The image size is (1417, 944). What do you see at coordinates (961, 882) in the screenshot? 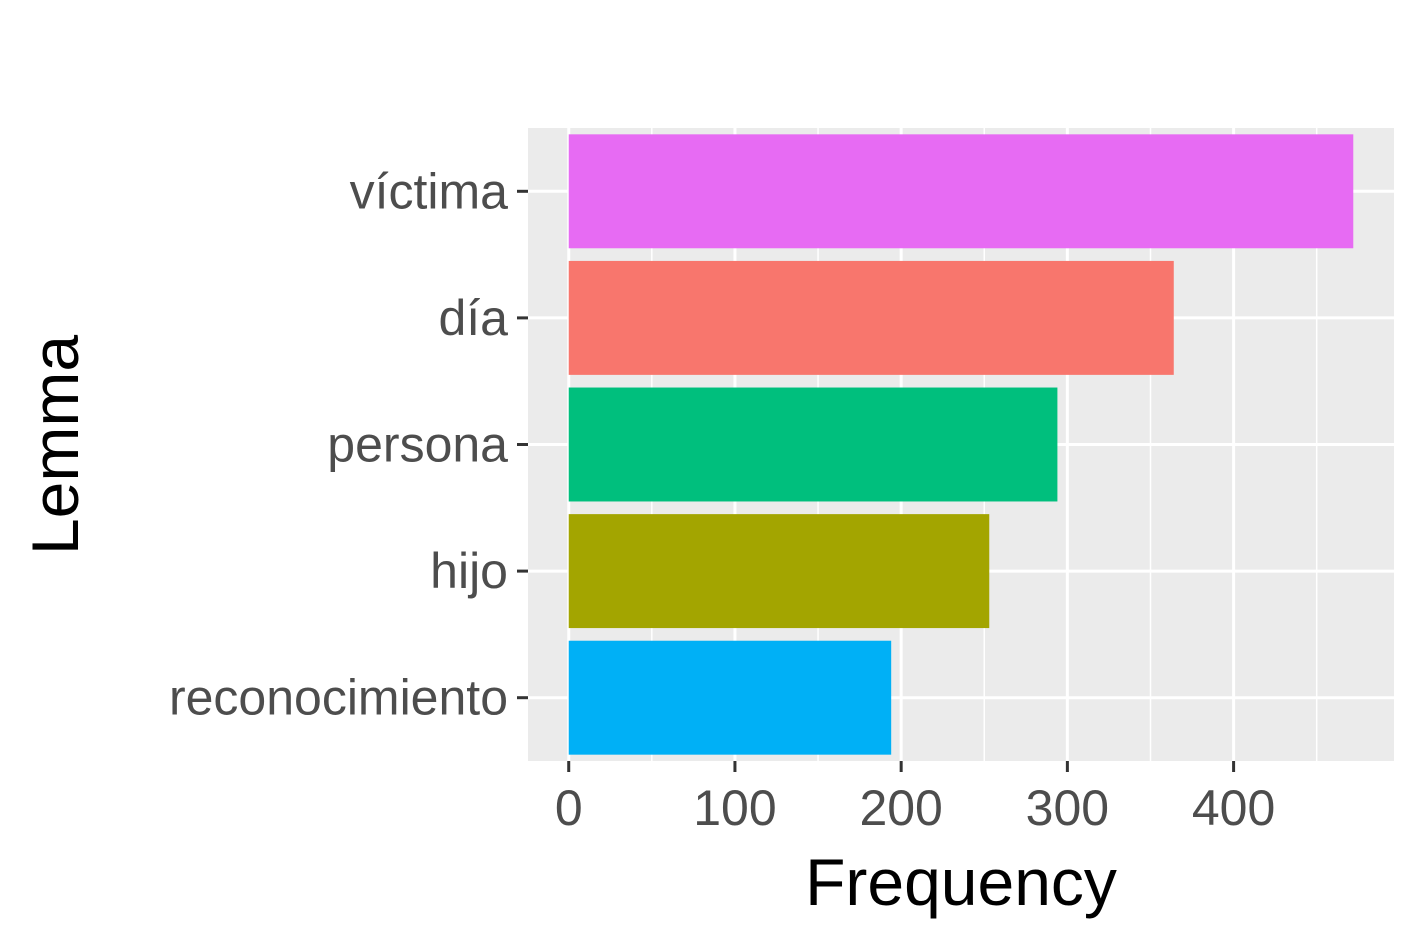
I see `x-axis-title: Frequency` at bounding box center [961, 882].